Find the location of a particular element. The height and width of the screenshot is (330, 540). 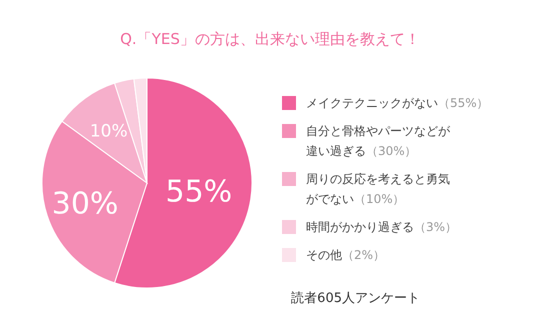

legend-label: メイクテクニックがない（55%） is located at coordinates (397, 103).